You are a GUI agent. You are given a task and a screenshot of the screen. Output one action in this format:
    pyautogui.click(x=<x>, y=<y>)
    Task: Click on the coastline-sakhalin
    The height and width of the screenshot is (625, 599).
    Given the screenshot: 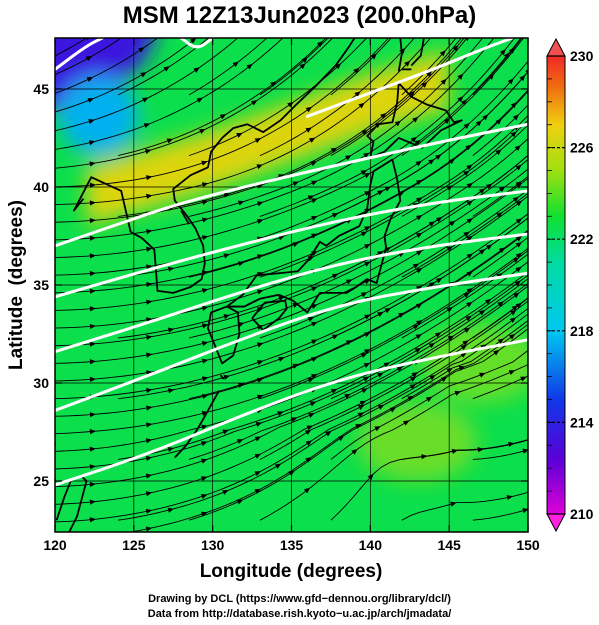 What is the action you would take?
    pyautogui.click(x=400, y=55)
    